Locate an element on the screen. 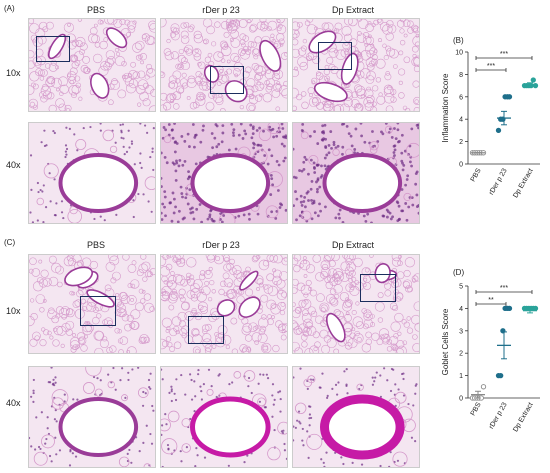 The width and height of the screenshot is (550, 473). col-header-pbs-top: PBS is located at coordinates (95, 10).